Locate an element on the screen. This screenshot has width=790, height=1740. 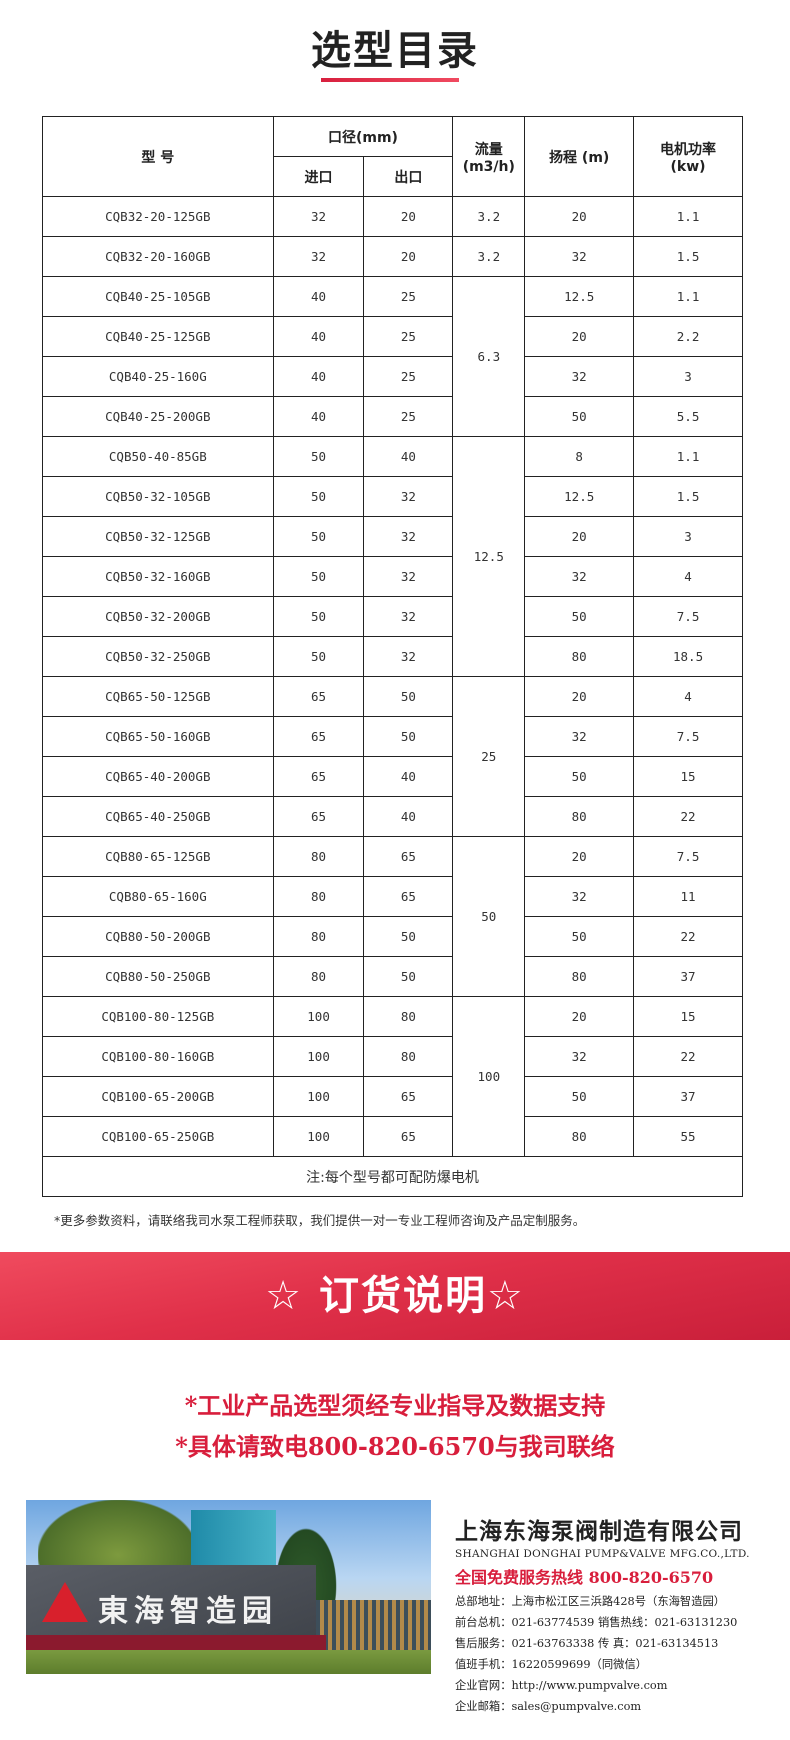
table-row: CQB40-25-200GB 40 25 50 5.5 is located at coordinates (392, 416).